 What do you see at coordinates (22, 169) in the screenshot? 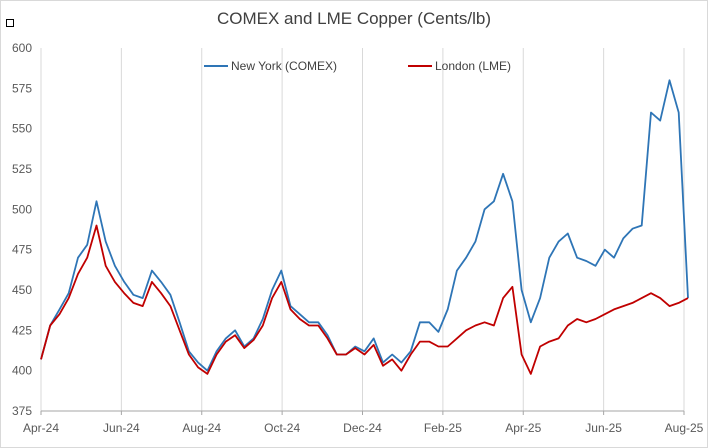
I see `y-tick-label: 525` at bounding box center [22, 169].